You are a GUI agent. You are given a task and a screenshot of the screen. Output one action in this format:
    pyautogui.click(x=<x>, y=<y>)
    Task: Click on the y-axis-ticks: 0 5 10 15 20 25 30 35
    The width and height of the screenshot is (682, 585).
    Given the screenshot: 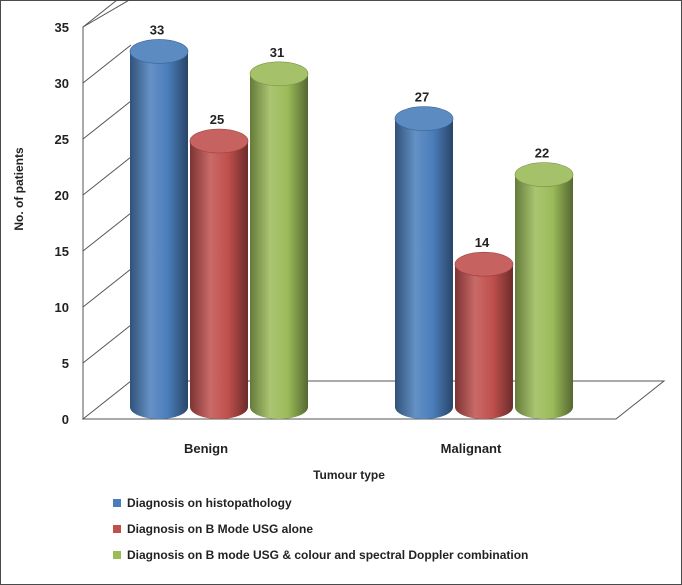 What is the action you would take?
    pyautogui.click(x=62, y=223)
    